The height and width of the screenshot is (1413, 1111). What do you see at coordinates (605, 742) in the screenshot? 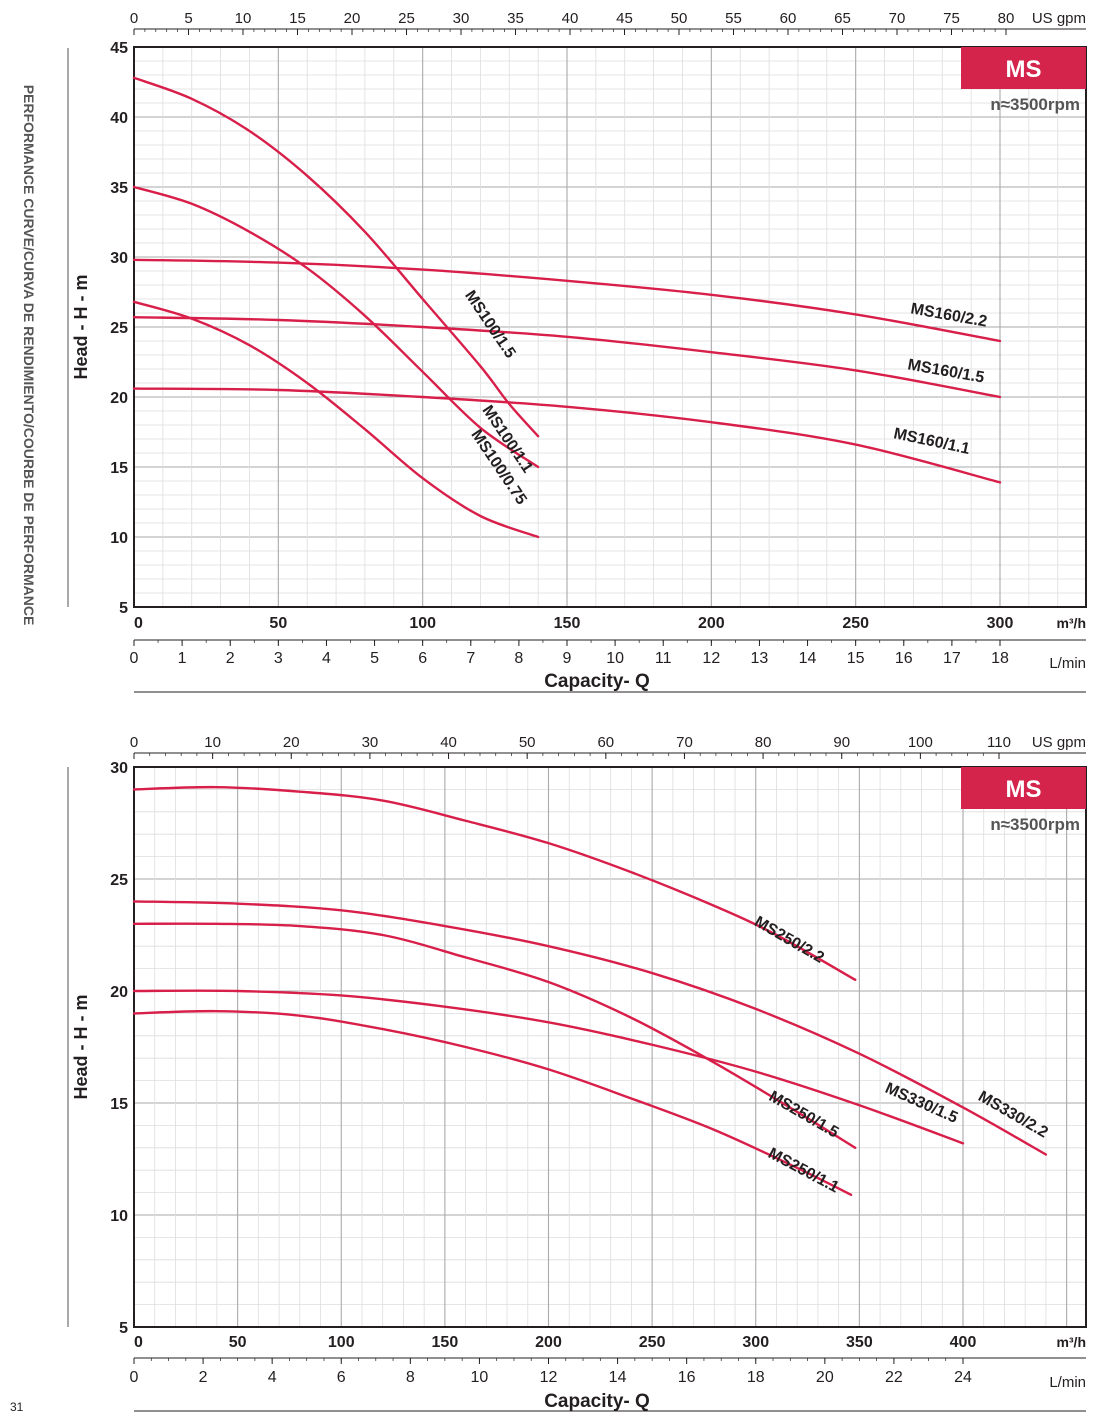
I see `gpm-tick-label: 60` at bounding box center [605, 742].